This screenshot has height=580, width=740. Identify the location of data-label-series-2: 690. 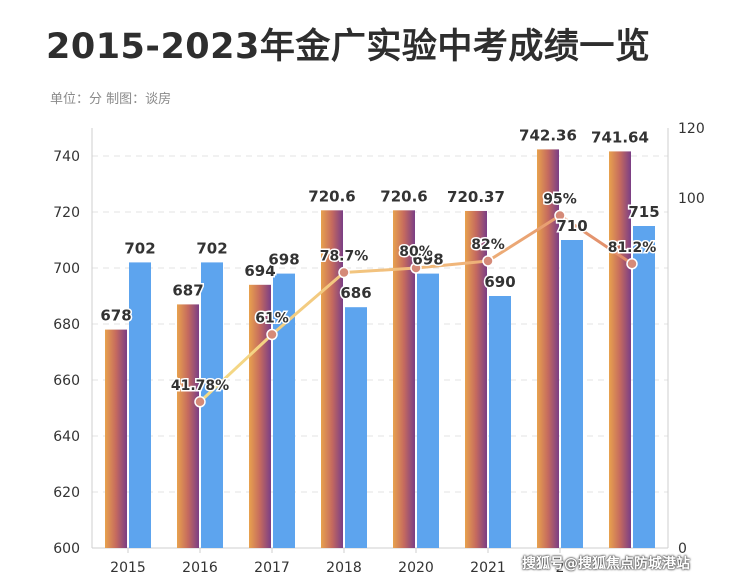
(499, 282).